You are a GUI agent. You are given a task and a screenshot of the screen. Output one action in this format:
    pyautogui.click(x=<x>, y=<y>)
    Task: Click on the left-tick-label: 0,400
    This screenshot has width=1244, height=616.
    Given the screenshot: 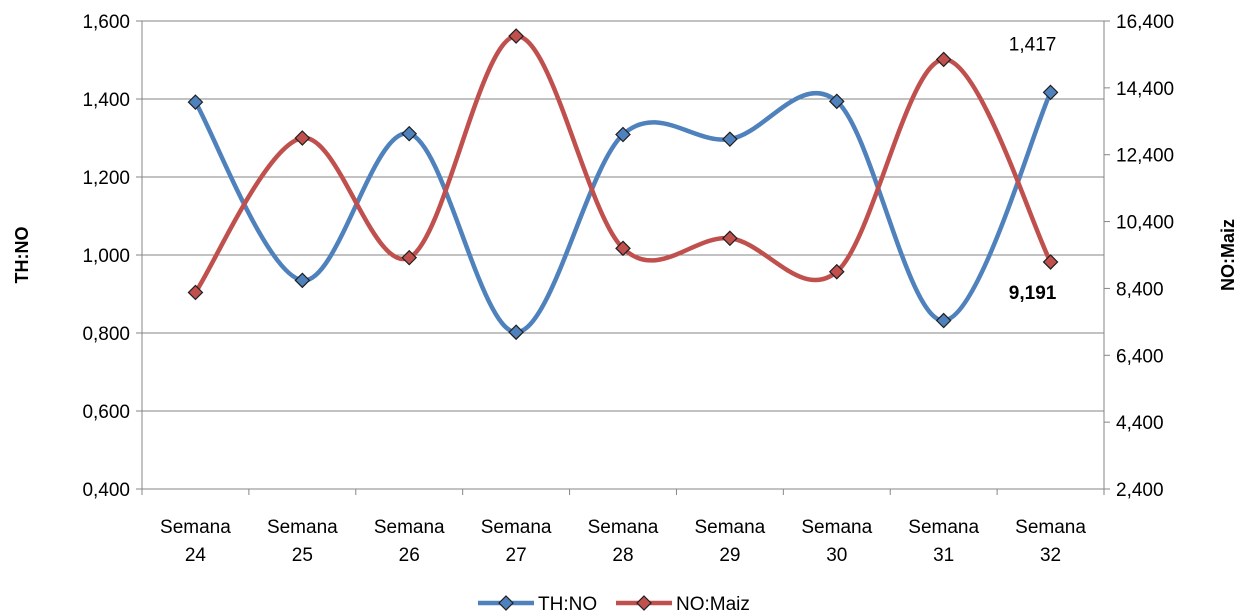 What is the action you would take?
    pyautogui.click(x=106, y=490)
    